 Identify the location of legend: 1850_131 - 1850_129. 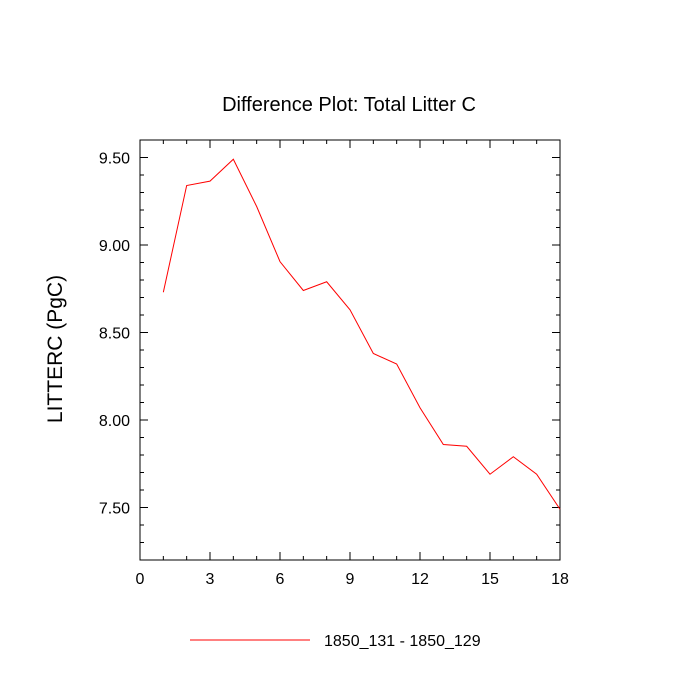
(335, 641).